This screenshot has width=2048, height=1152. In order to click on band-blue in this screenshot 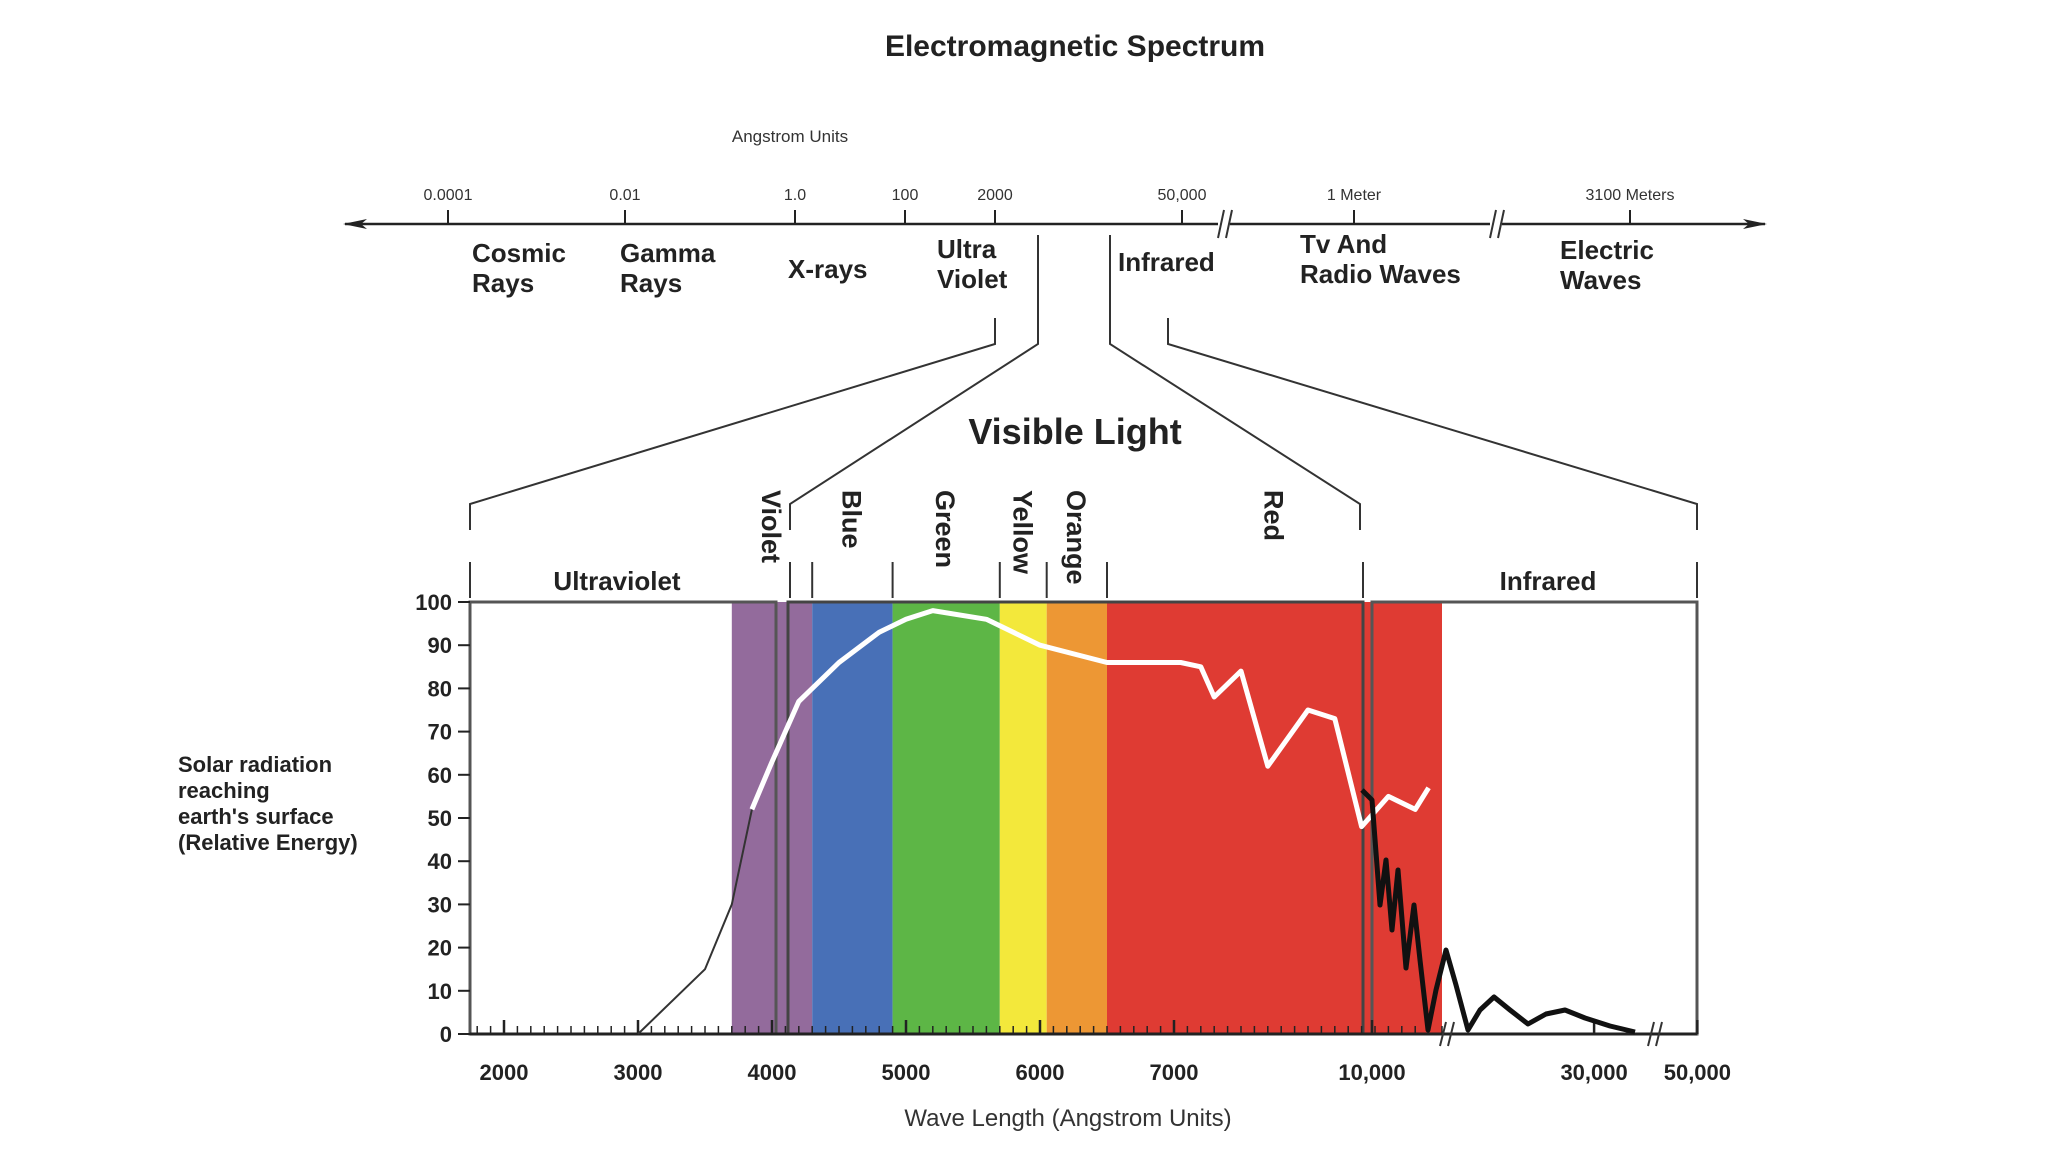, I will do `click(852, 818)`.